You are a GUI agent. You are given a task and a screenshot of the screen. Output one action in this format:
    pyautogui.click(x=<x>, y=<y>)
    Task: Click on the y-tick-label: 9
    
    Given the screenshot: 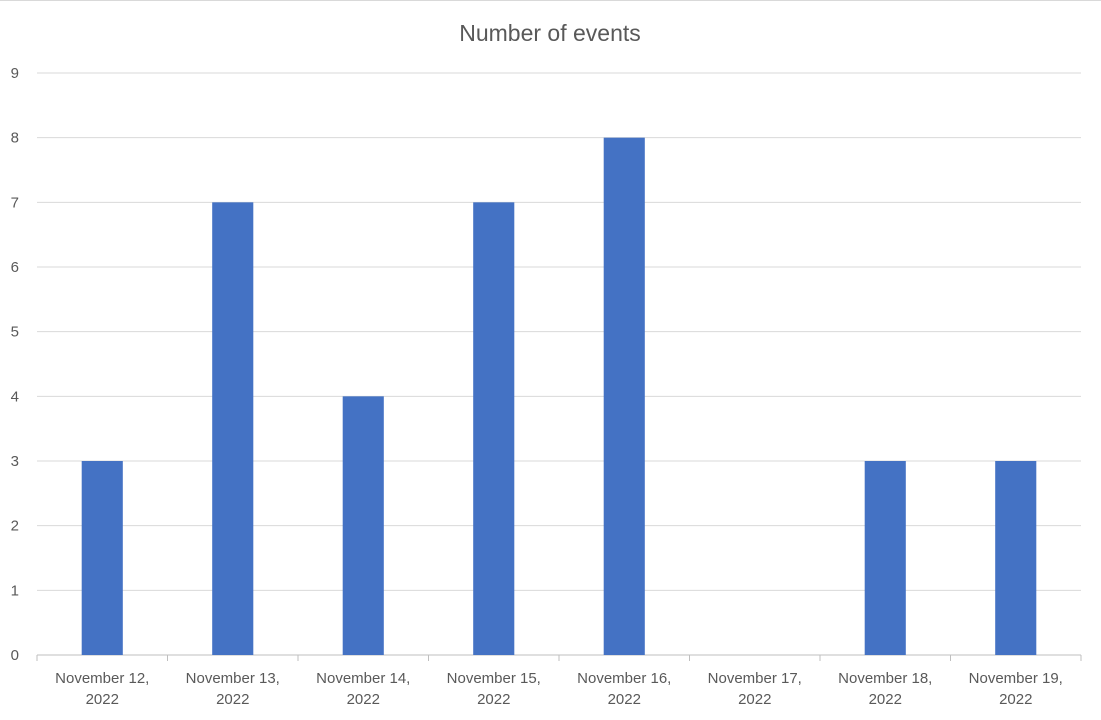 What is the action you would take?
    pyautogui.click(x=15, y=73)
    